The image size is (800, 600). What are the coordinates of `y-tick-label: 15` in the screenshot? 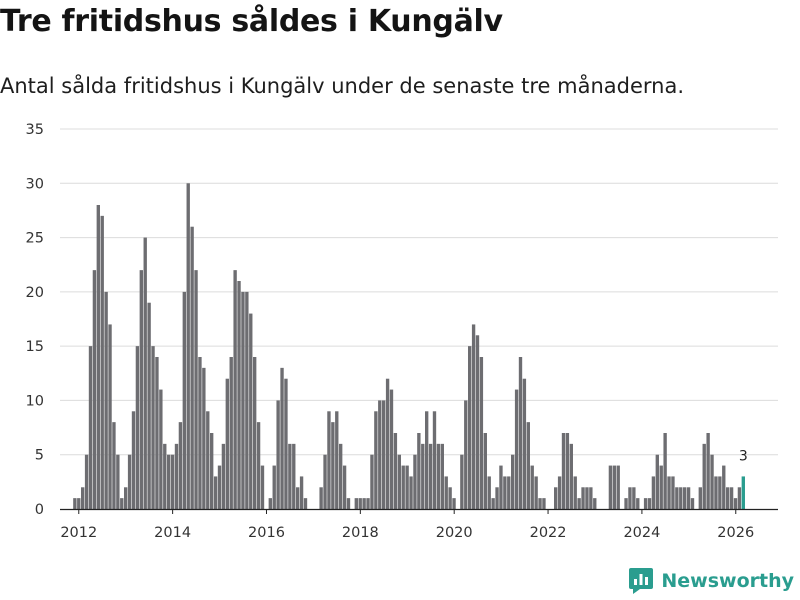 It's located at (35, 347).